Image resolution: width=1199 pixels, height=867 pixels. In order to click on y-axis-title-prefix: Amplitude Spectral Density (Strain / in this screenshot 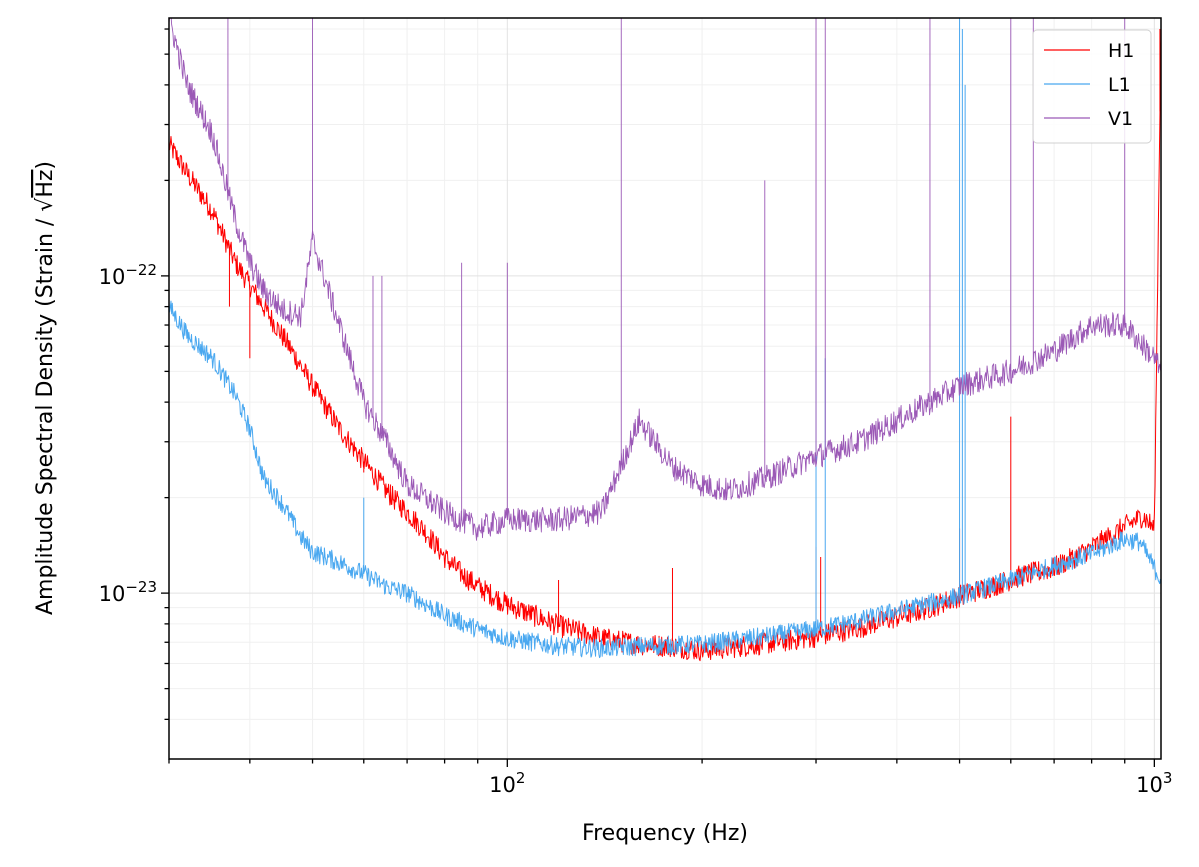, I will do `click(45, 413)`.